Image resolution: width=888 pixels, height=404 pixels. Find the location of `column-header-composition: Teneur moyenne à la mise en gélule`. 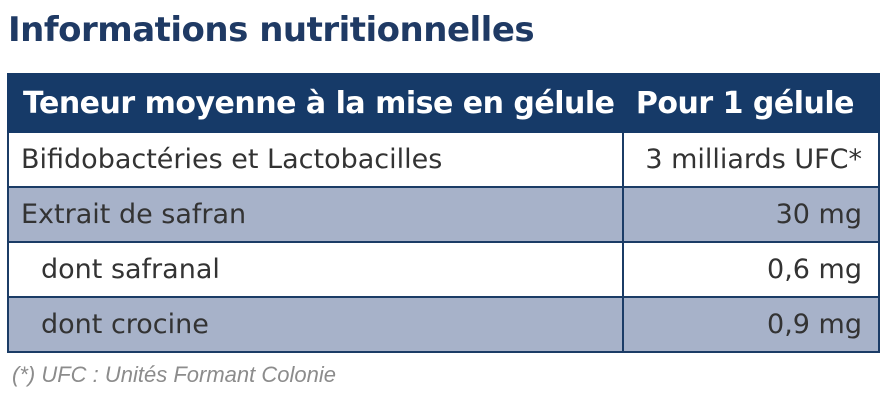

column-header-composition: Teneur moyenne à la mise en gélule is located at coordinates (315, 103).